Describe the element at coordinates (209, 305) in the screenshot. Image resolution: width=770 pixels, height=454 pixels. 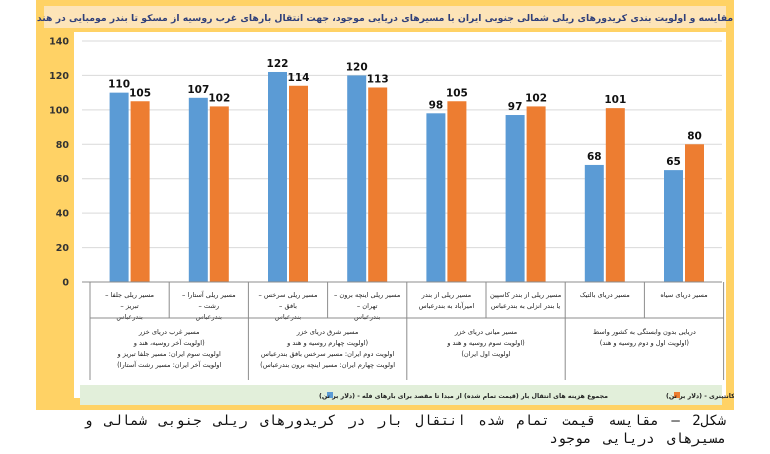
I see `category-label: مسیر ریلی آستارا – رشت – بندرعباس` at that location.